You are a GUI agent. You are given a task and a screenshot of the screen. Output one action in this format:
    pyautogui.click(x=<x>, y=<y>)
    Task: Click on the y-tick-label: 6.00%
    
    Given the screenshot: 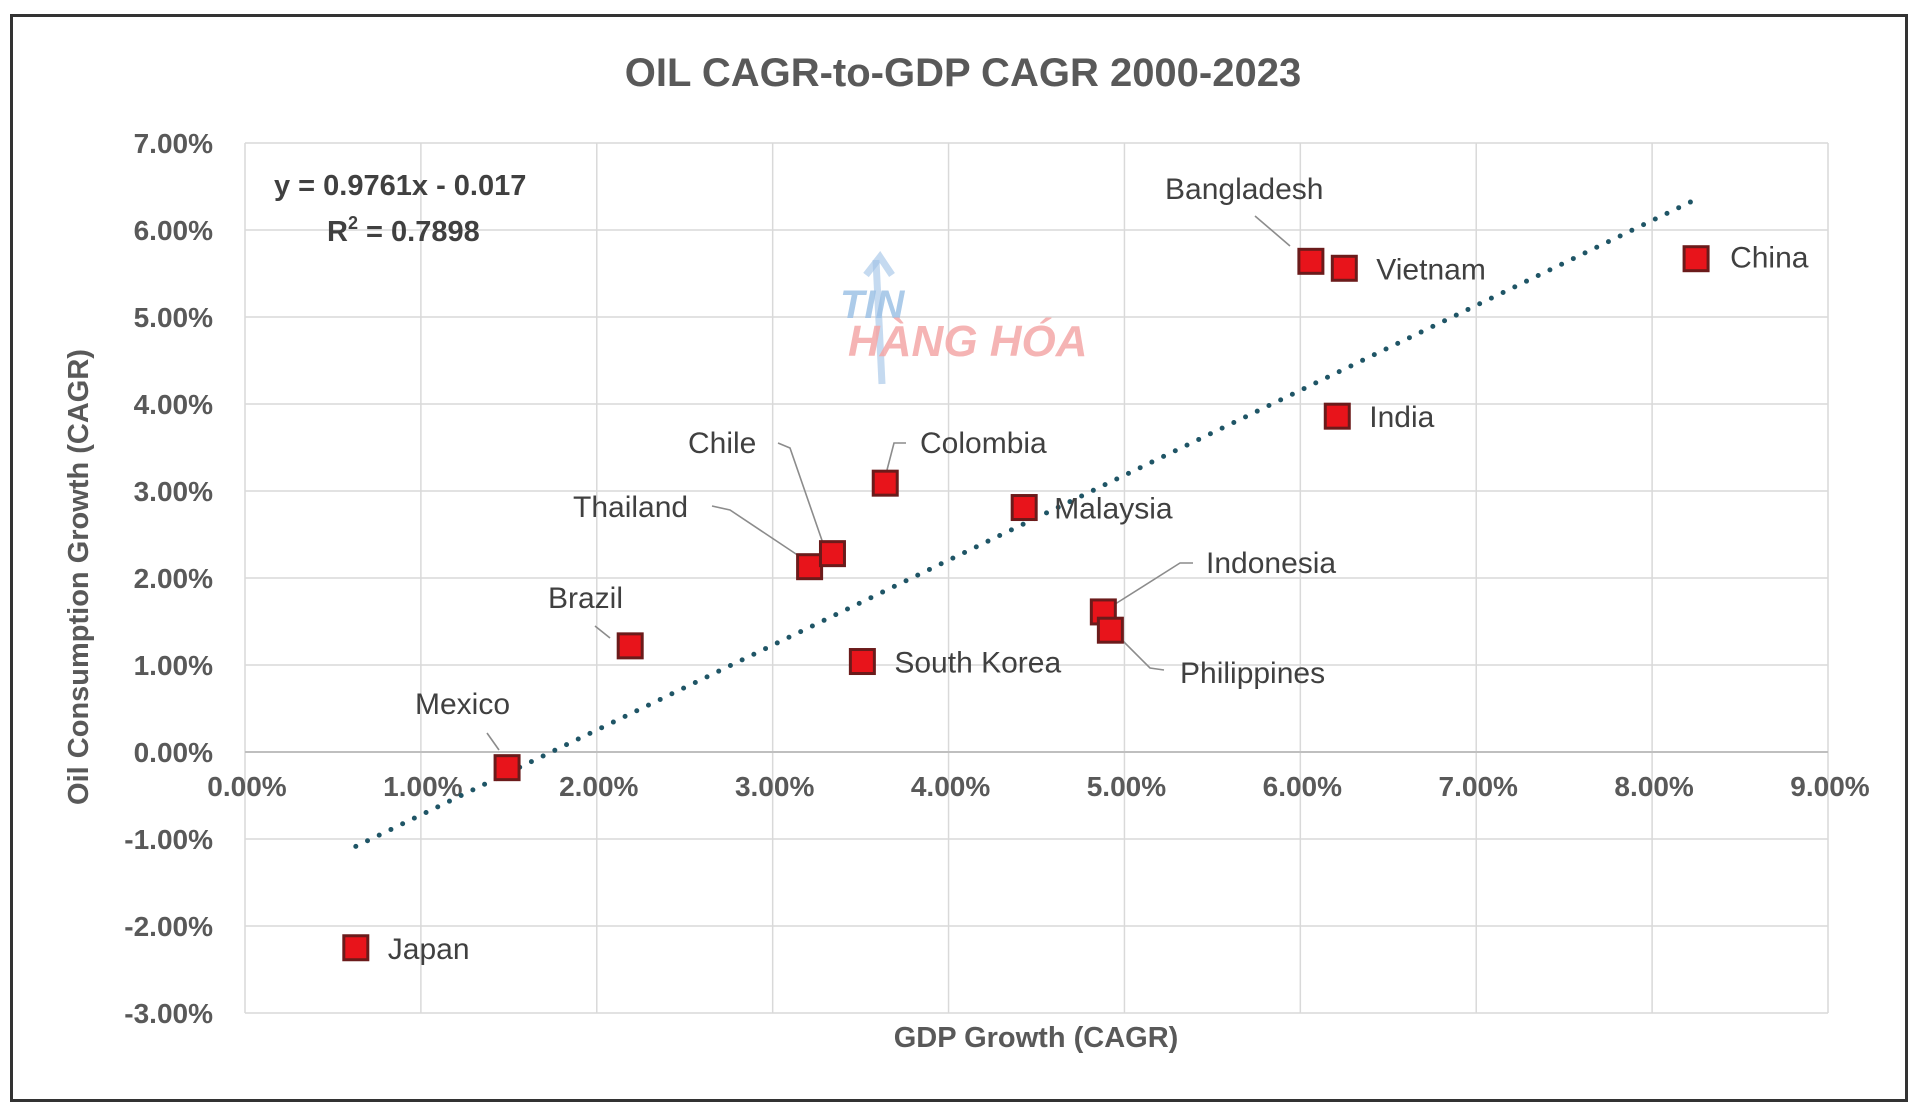 What is the action you would take?
    pyautogui.click(x=173, y=230)
    